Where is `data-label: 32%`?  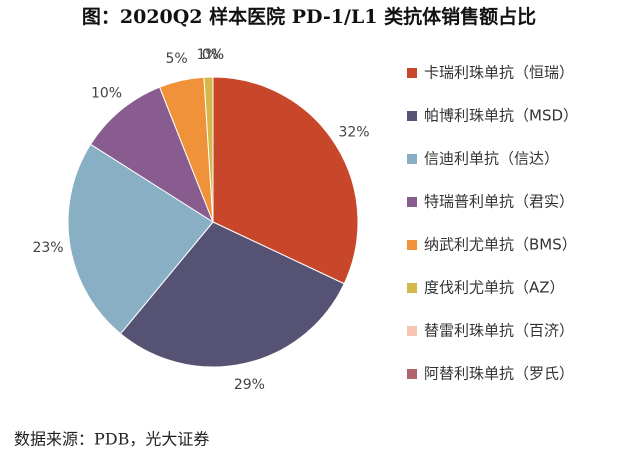 data-label: 32% is located at coordinates (353, 133).